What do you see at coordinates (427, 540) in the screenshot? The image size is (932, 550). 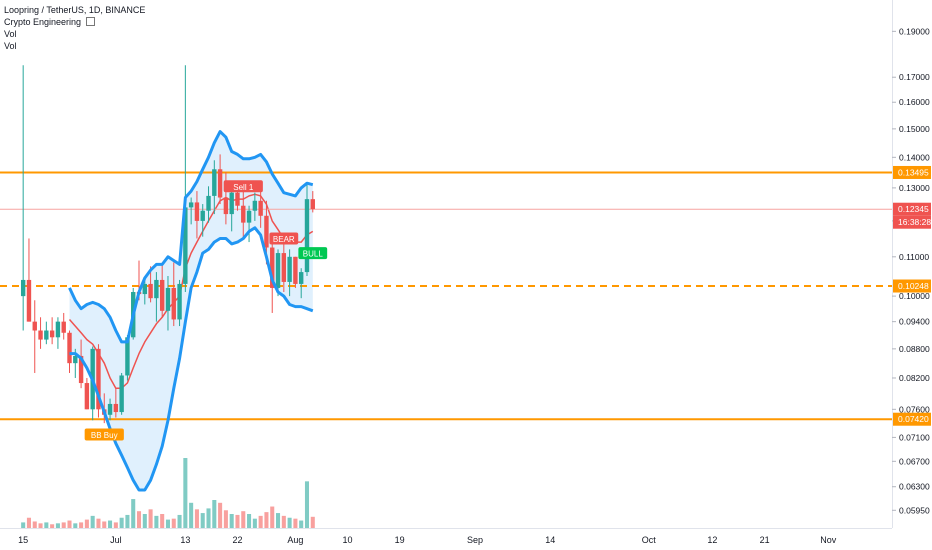 I see `time-axis: 15 Jul 13 22 Aug 10 19 Sep 14 Oct 12 21 Nov` at bounding box center [427, 540].